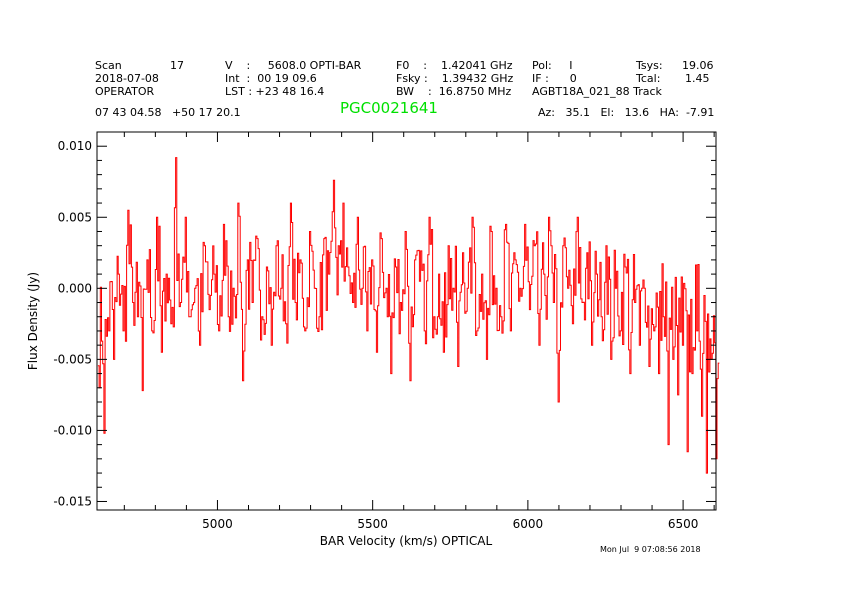 Image resolution: width=842 pixels, height=595 pixels. Describe the element at coordinates (217, 524) in the screenshot. I see `x-tick-label: 5000` at that location.